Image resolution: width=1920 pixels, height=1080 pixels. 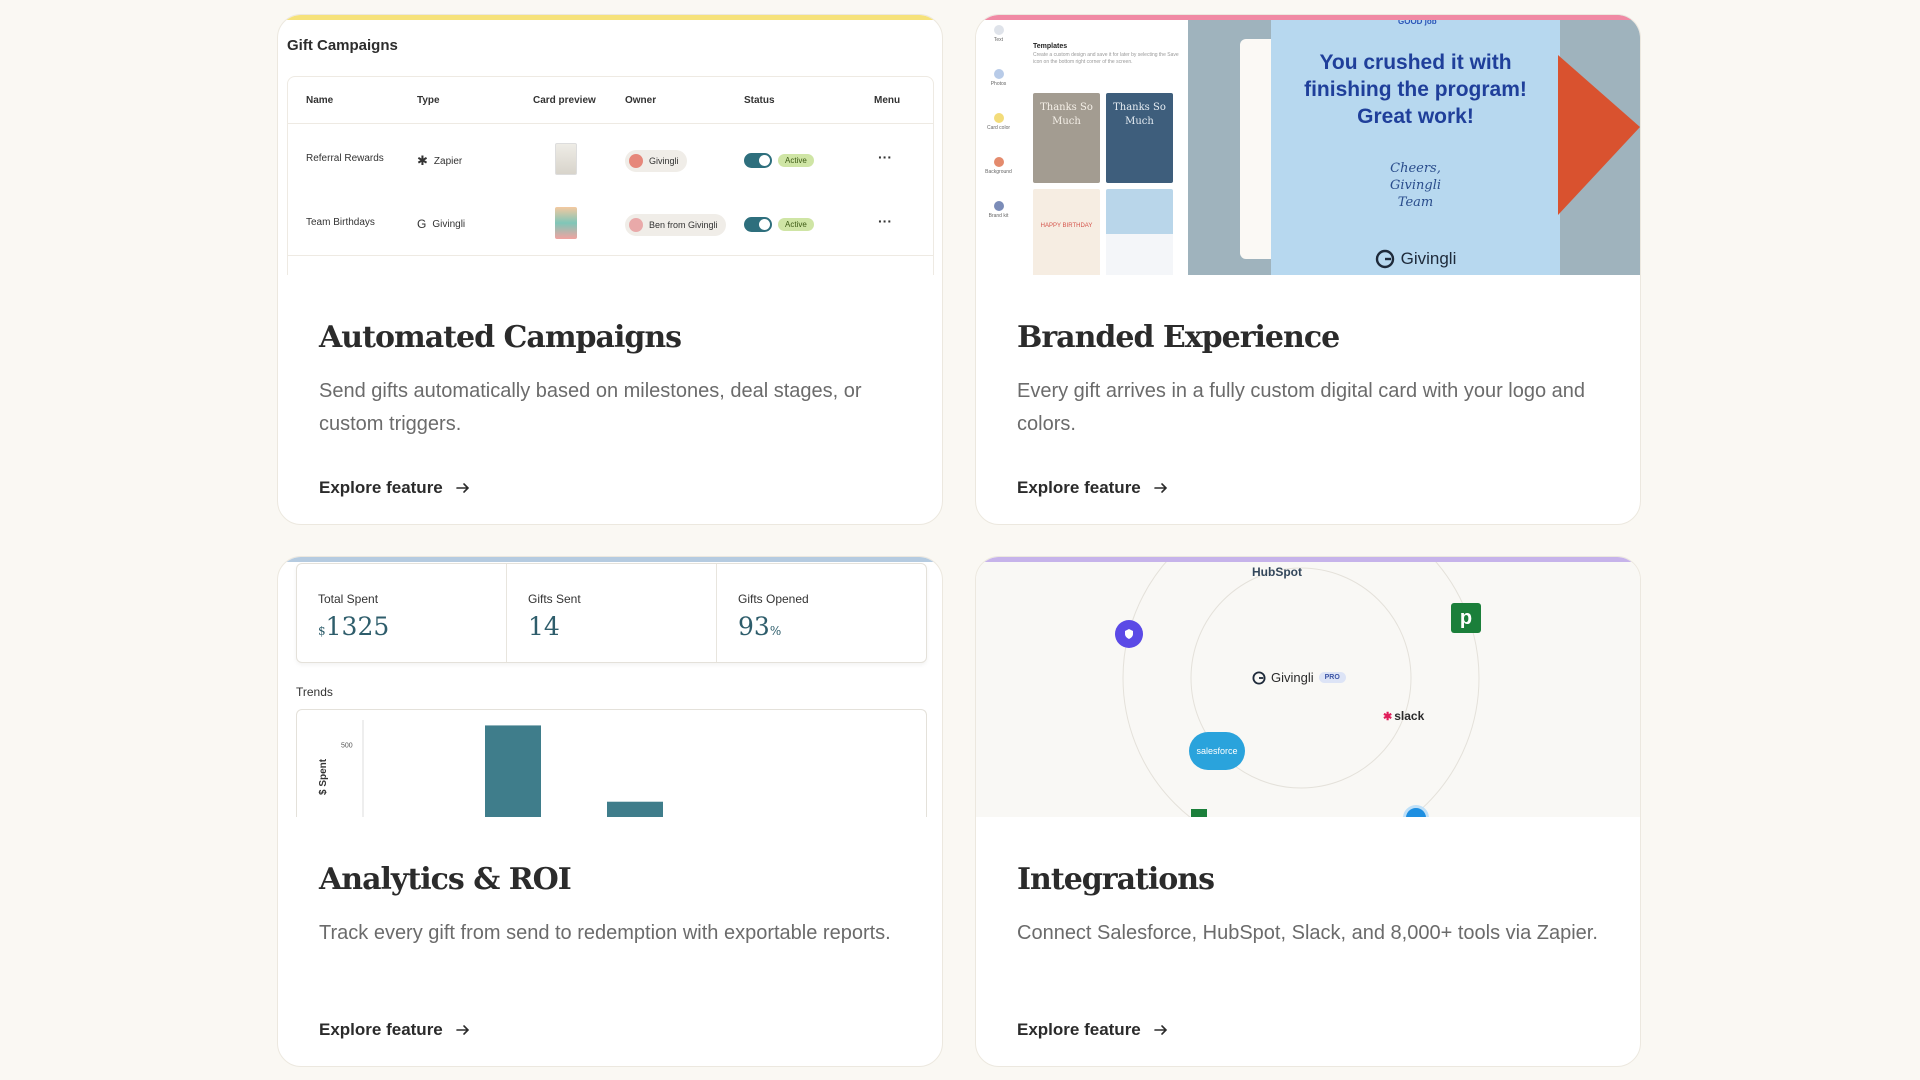 What do you see at coordinates (566, 223) in the screenshot?
I see `card-preview-thumbnail` at bounding box center [566, 223].